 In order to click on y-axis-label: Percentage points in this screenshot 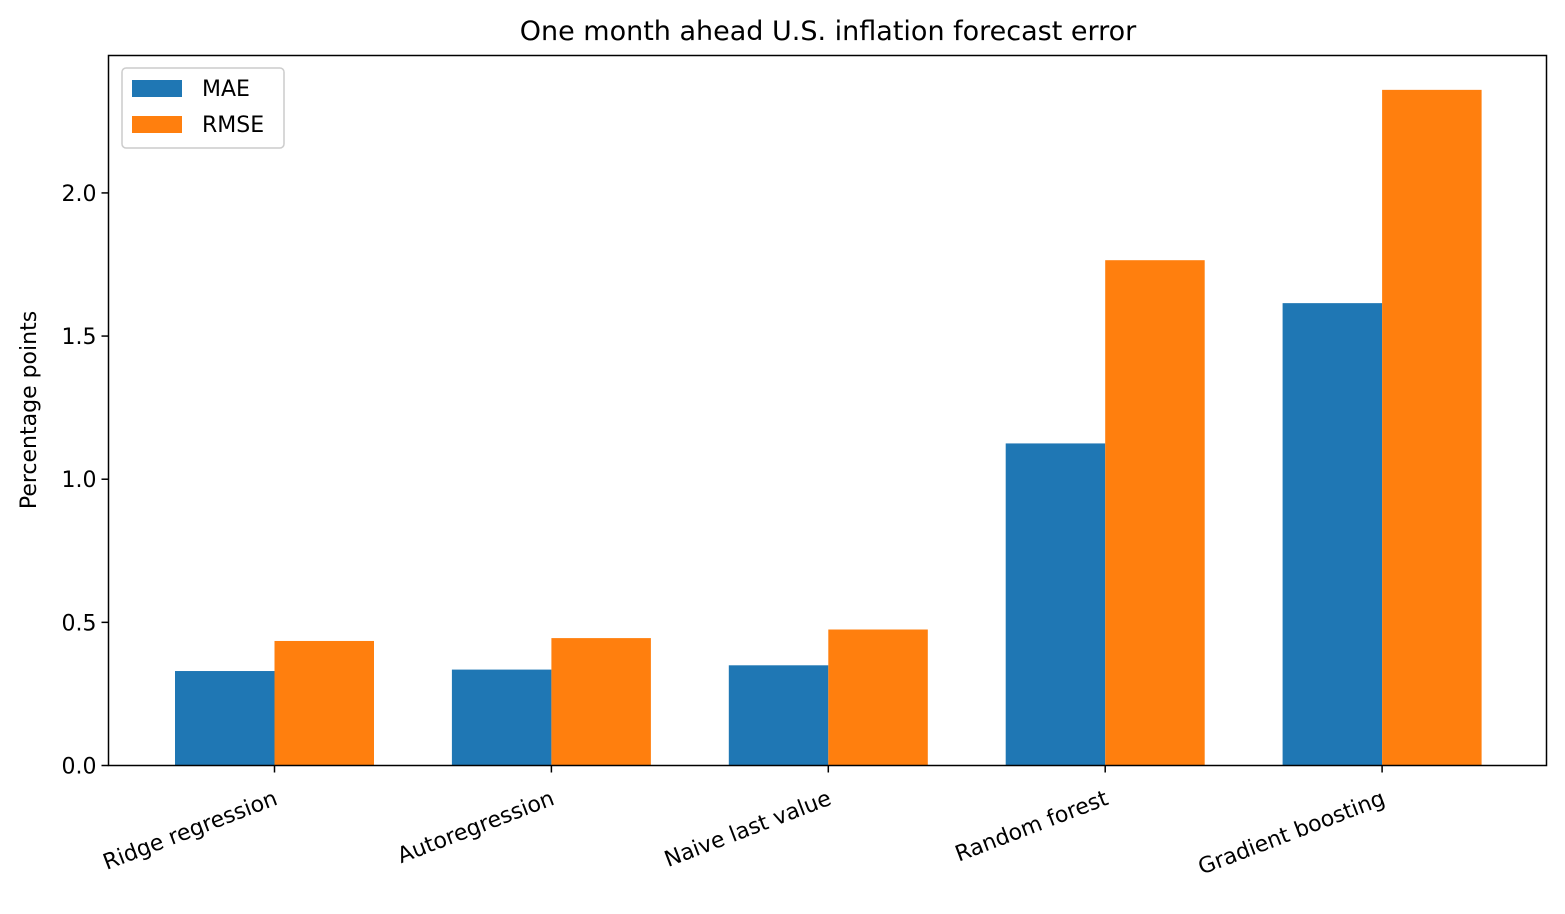, I will do `click(29, 410)`.